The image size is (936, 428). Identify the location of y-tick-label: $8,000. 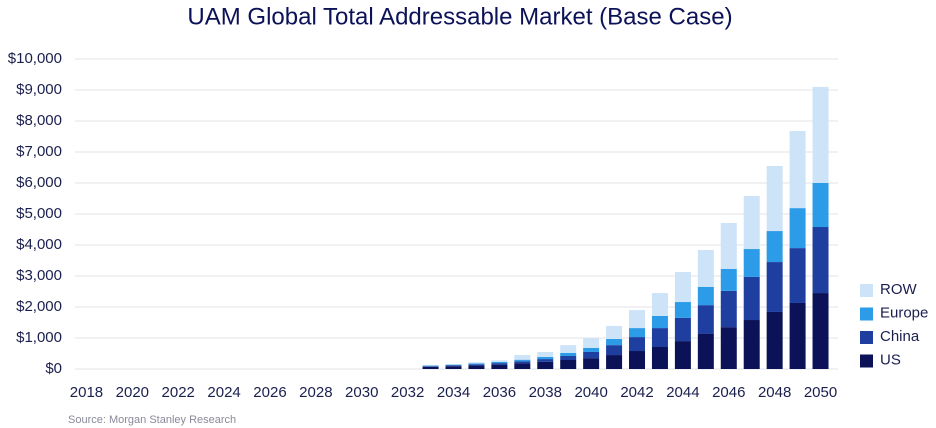
(39, 120).